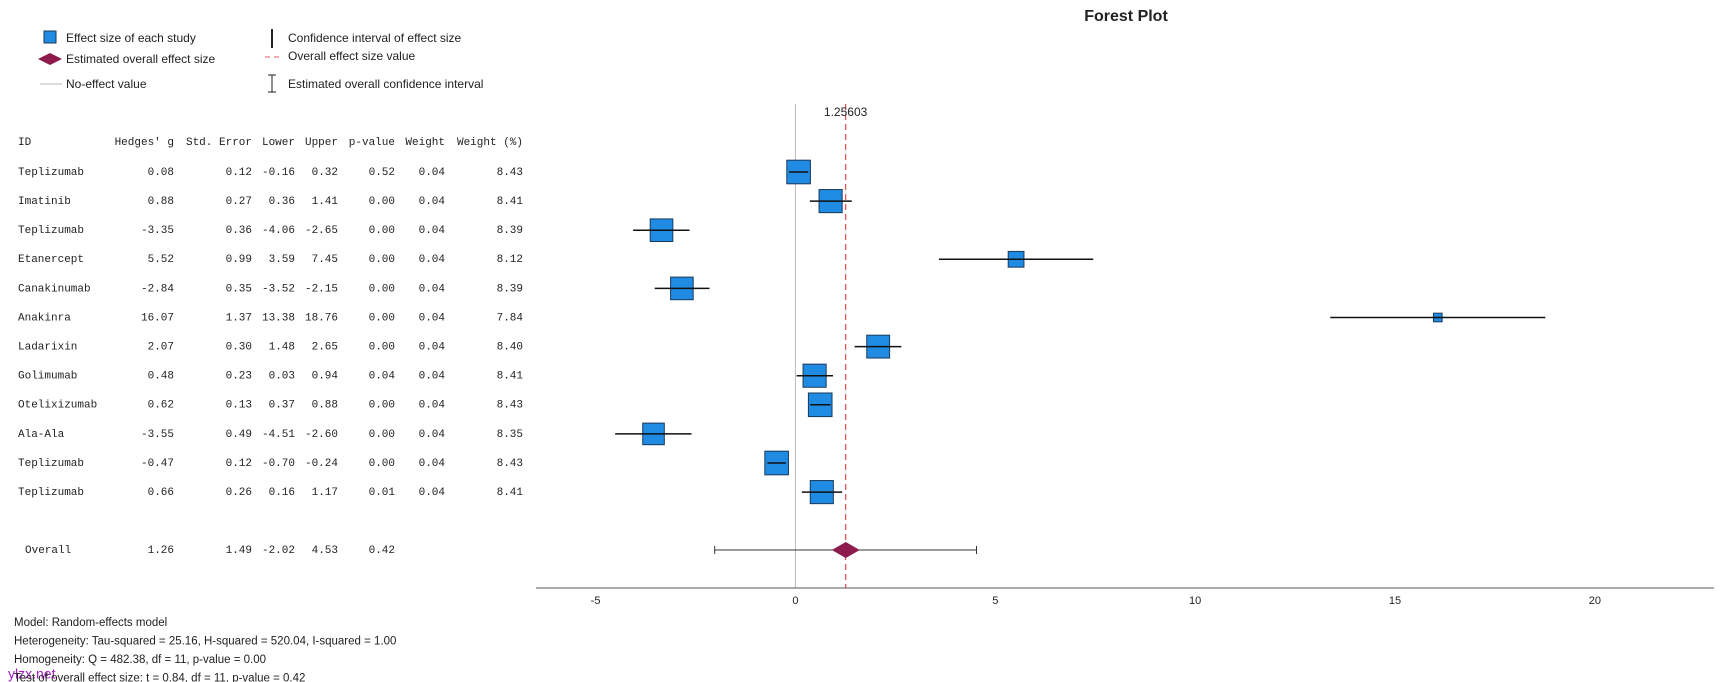 Image resolution: width=1734 pixels, height=682 pixels. I want to click on legend-text: Overall effect size value, so click(351, 56).